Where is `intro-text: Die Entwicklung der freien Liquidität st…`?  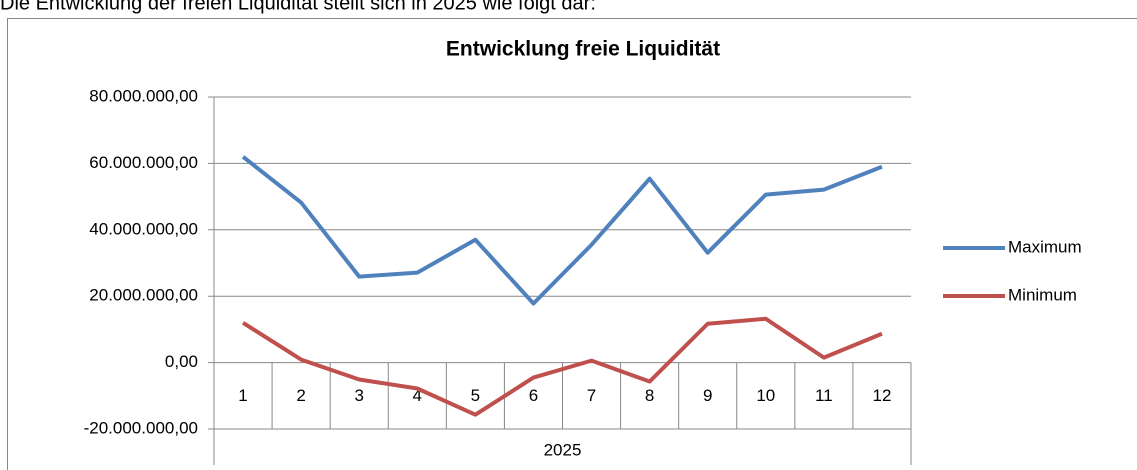 intro-text: Die Entwicklung der freien Liquidität st… is located at coordinates (298, 7).